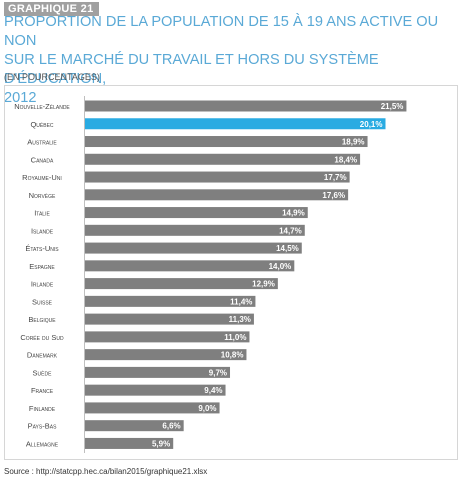  Describe the element at coordinates (41, 124) in the screenshot. I see `category-label: Québec` at that location.